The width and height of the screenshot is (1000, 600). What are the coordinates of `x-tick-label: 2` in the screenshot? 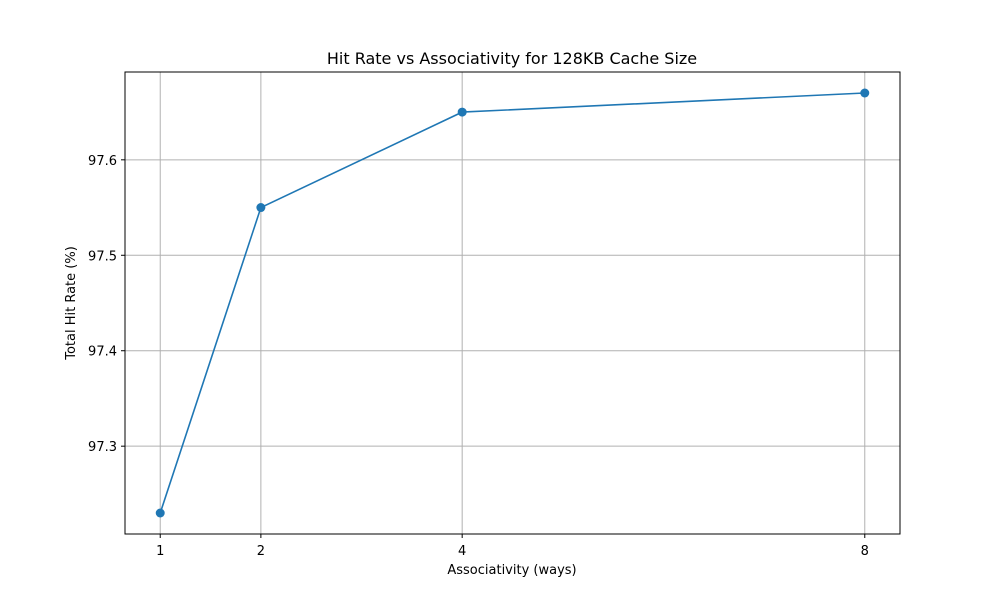 It's located at (261, 551).